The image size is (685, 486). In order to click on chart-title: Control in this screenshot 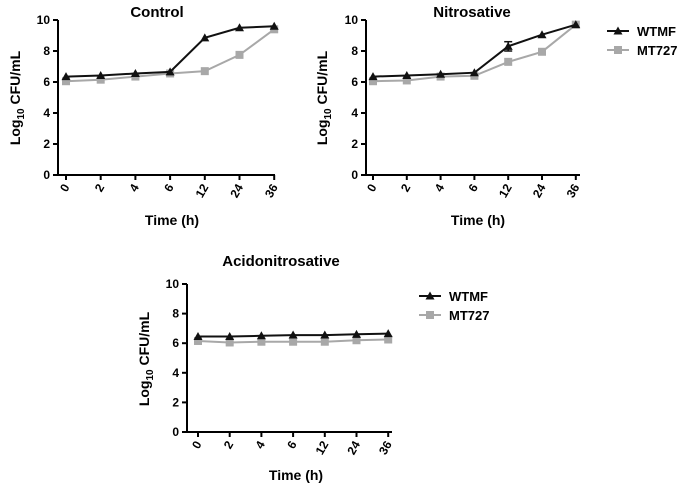, I will do `click(156, 12)`.